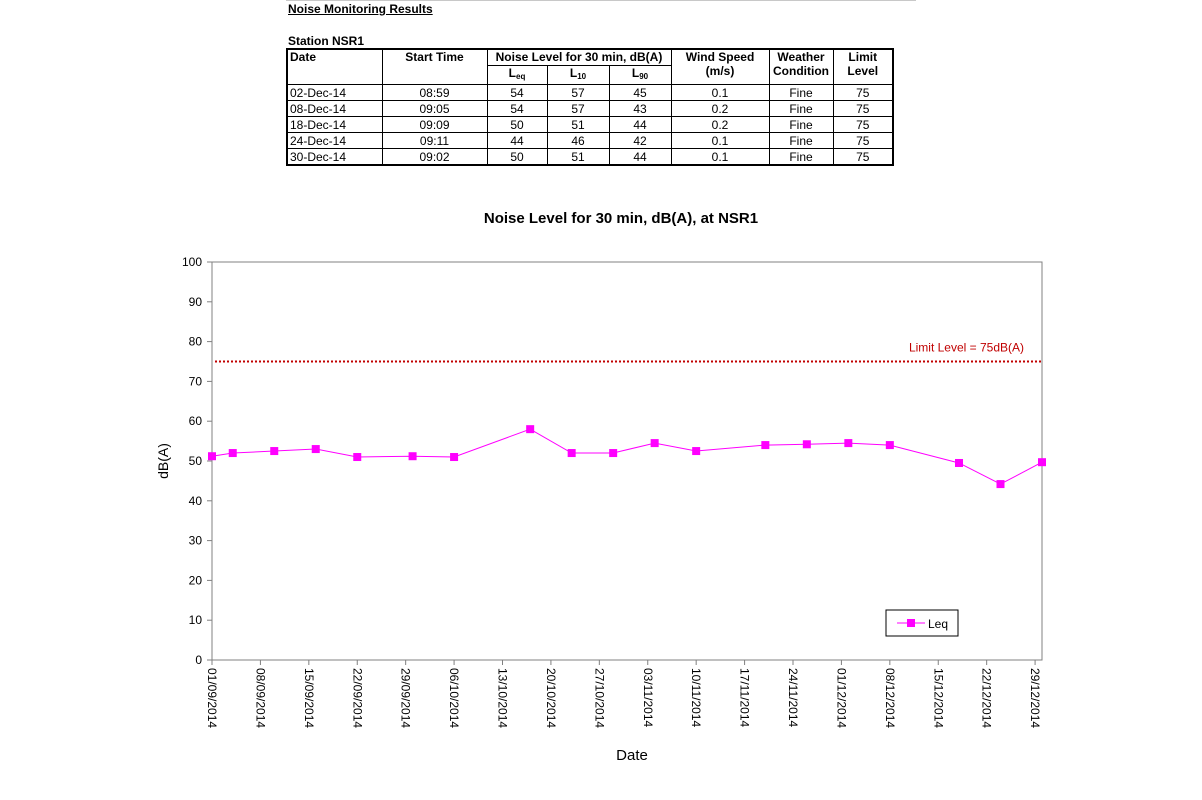  I want to click on y-tick-label: 70, so click(196, 381).